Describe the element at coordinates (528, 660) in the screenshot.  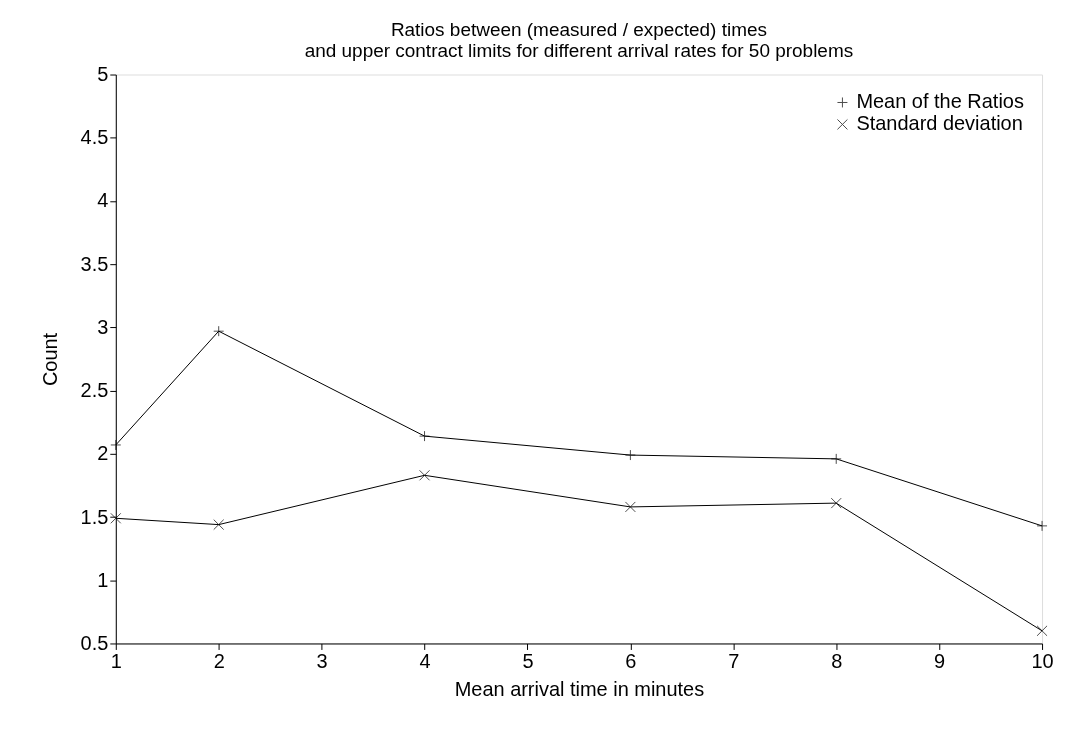
I see `x-tick-label: 5` at that location.